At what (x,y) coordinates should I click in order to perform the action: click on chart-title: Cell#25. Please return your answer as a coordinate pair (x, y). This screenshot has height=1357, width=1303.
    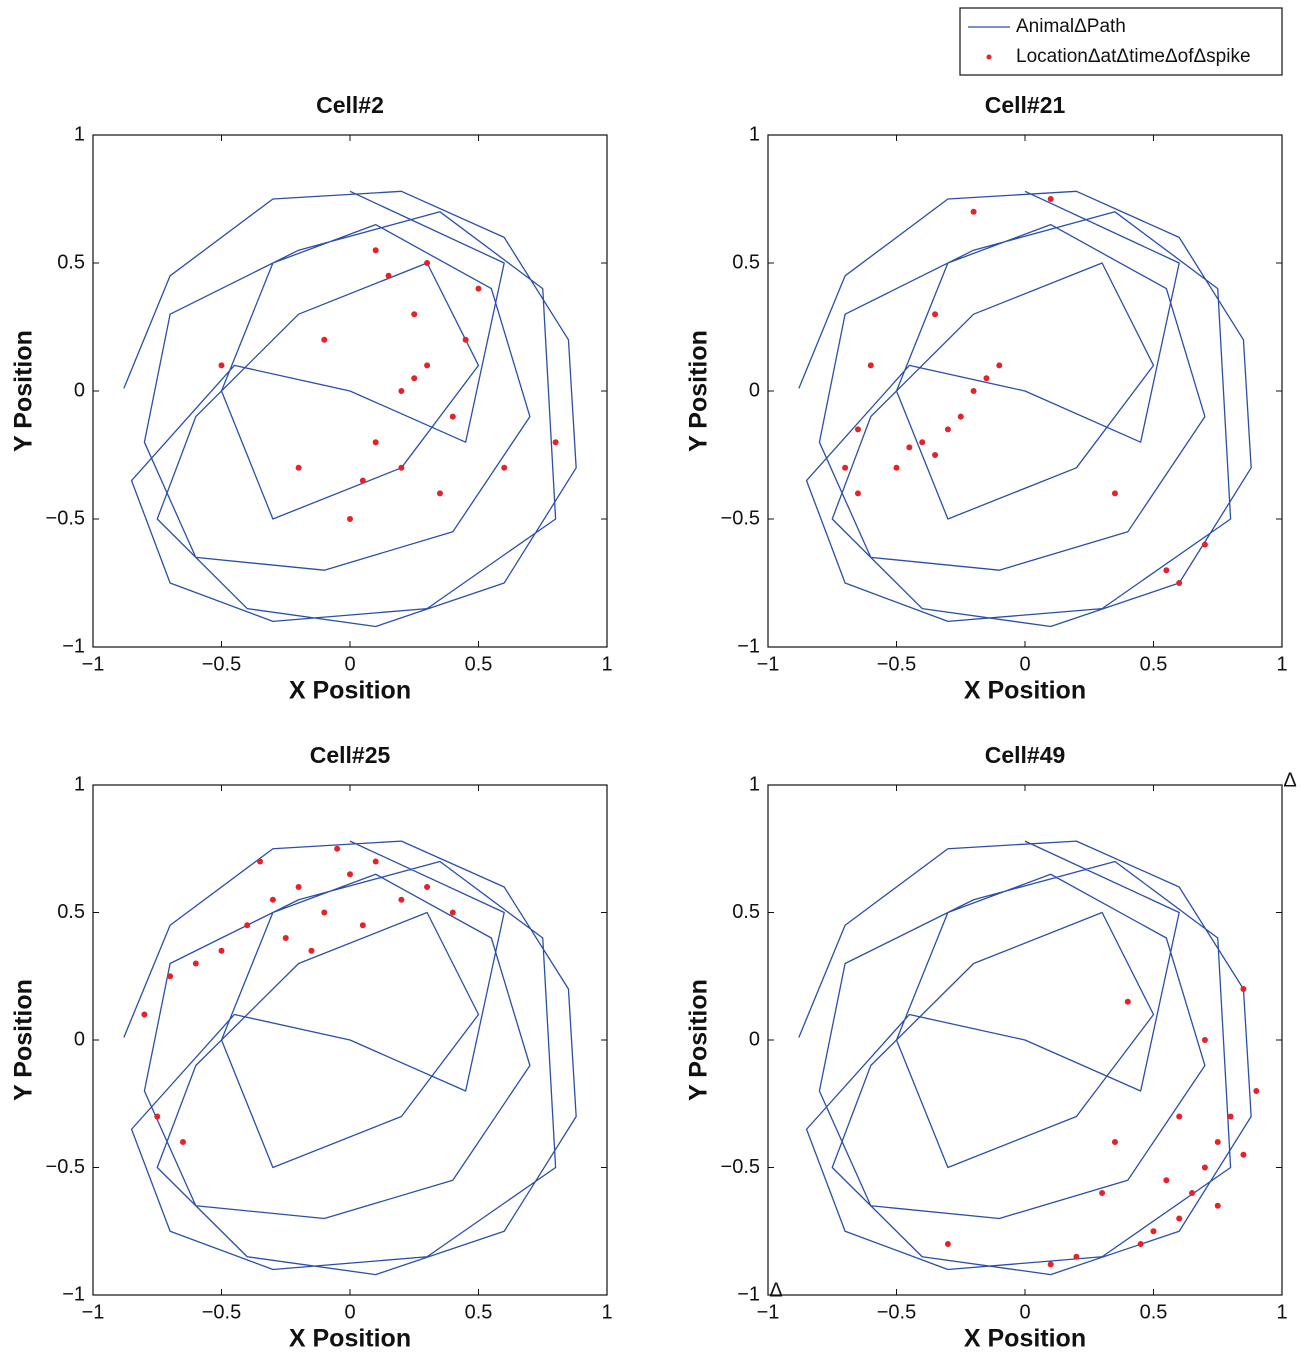
    Looking at the image, I should click on (350, 755).